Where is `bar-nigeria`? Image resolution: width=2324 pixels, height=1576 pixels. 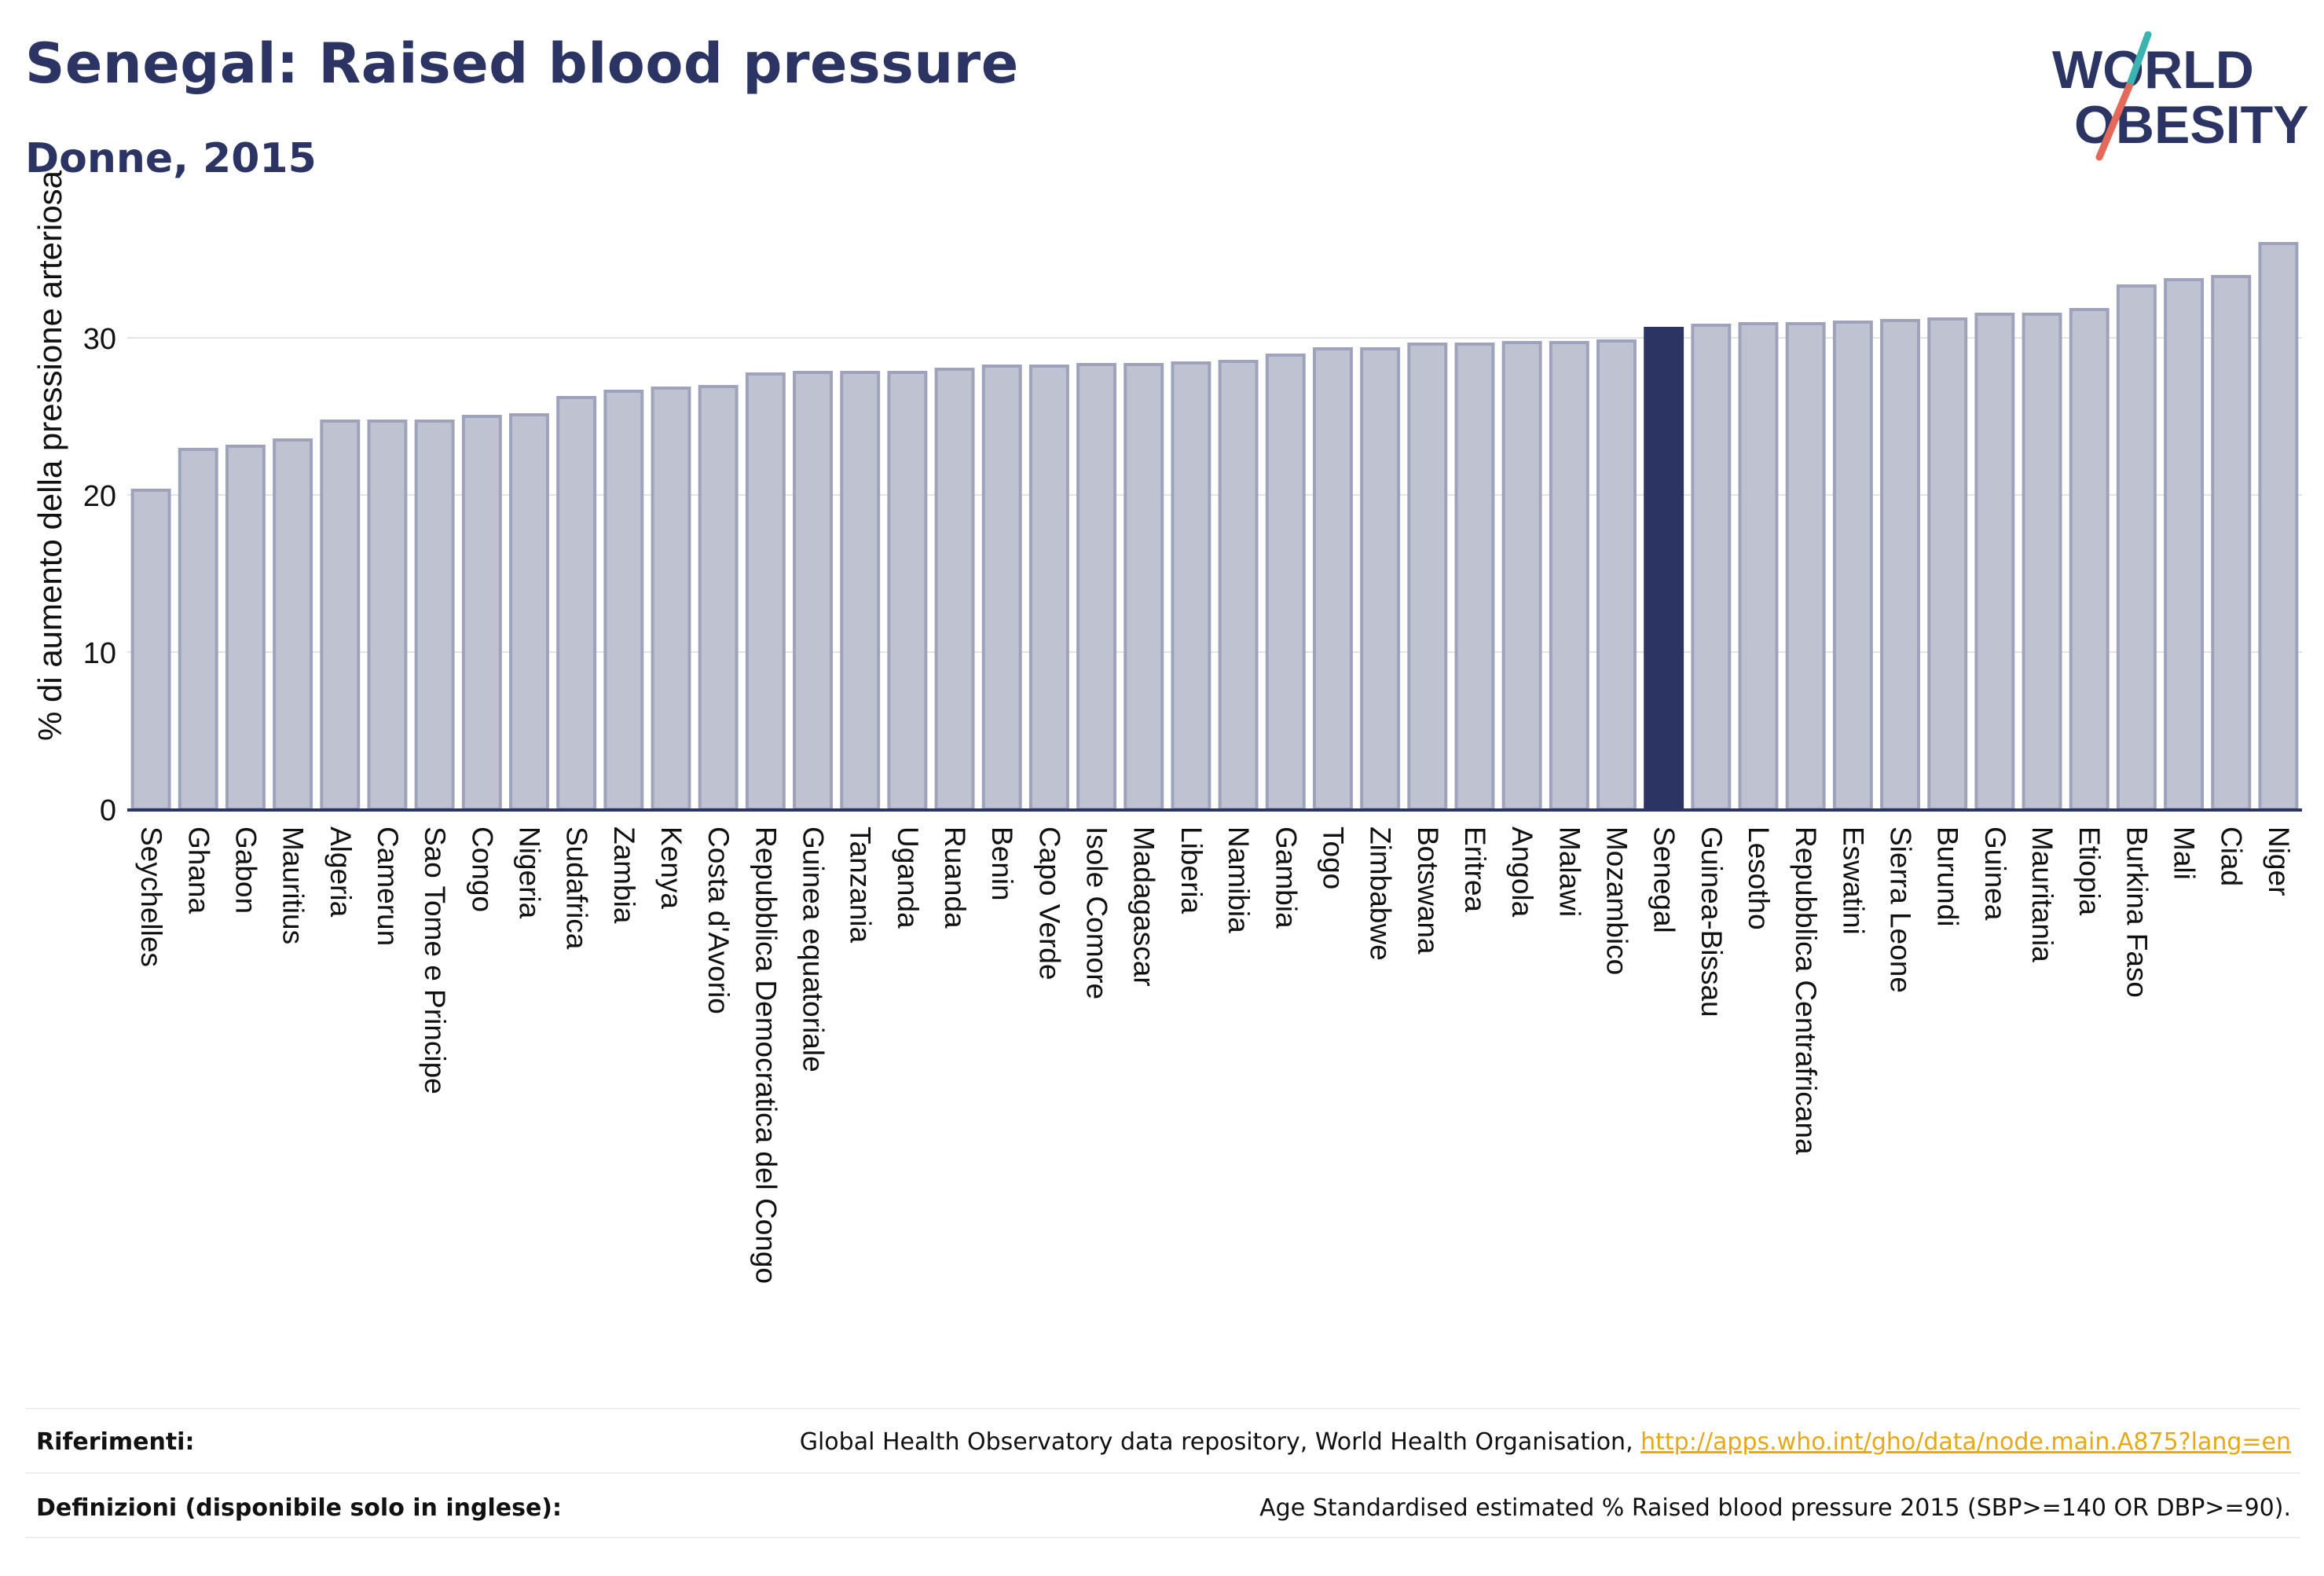
bar-nigeria is located at coordinates (529, 612).